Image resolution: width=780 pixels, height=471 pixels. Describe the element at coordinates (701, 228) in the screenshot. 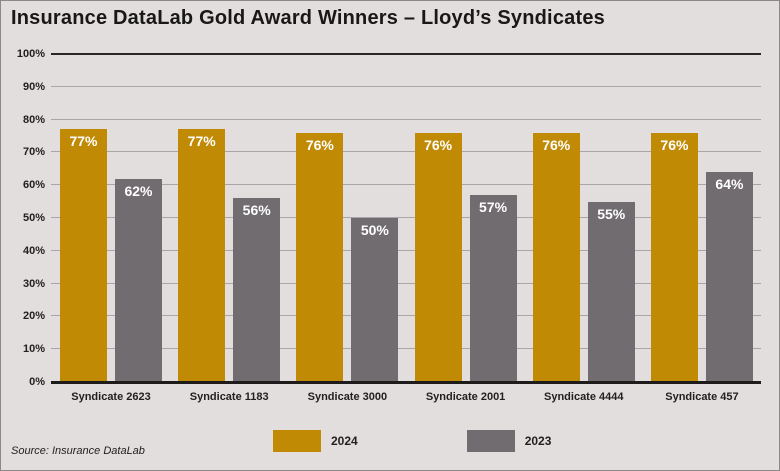

I see `bar-group-syndicate-457: 76% 64% Syndicate 457` at that location.